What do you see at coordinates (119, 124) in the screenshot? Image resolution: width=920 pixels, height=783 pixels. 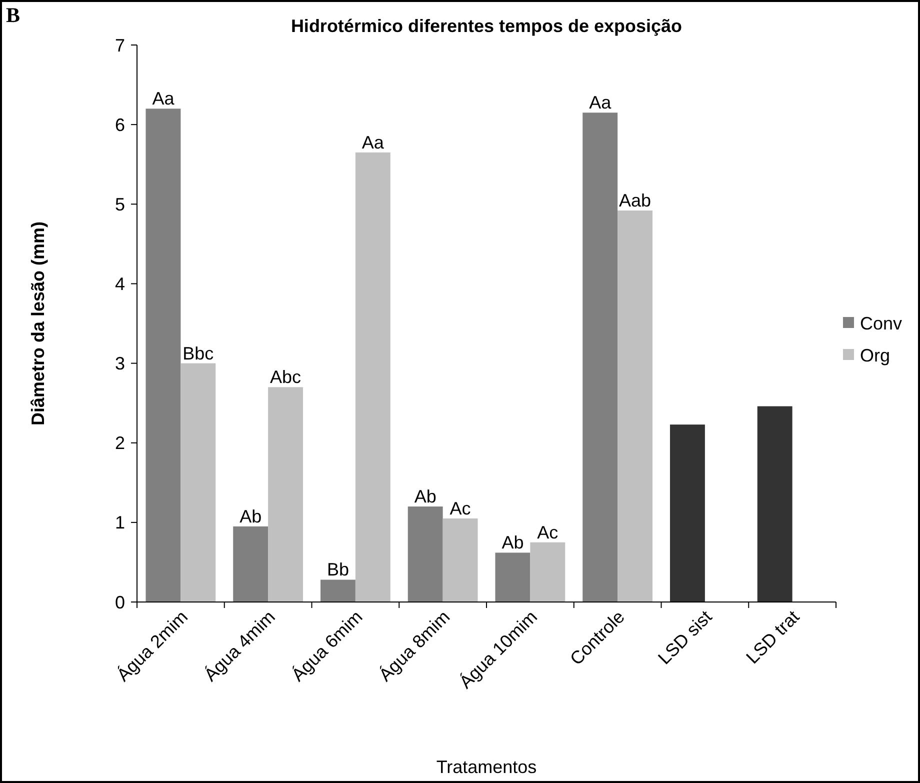 I see `y-tick-label: 6` at bounding box center [119, 124].